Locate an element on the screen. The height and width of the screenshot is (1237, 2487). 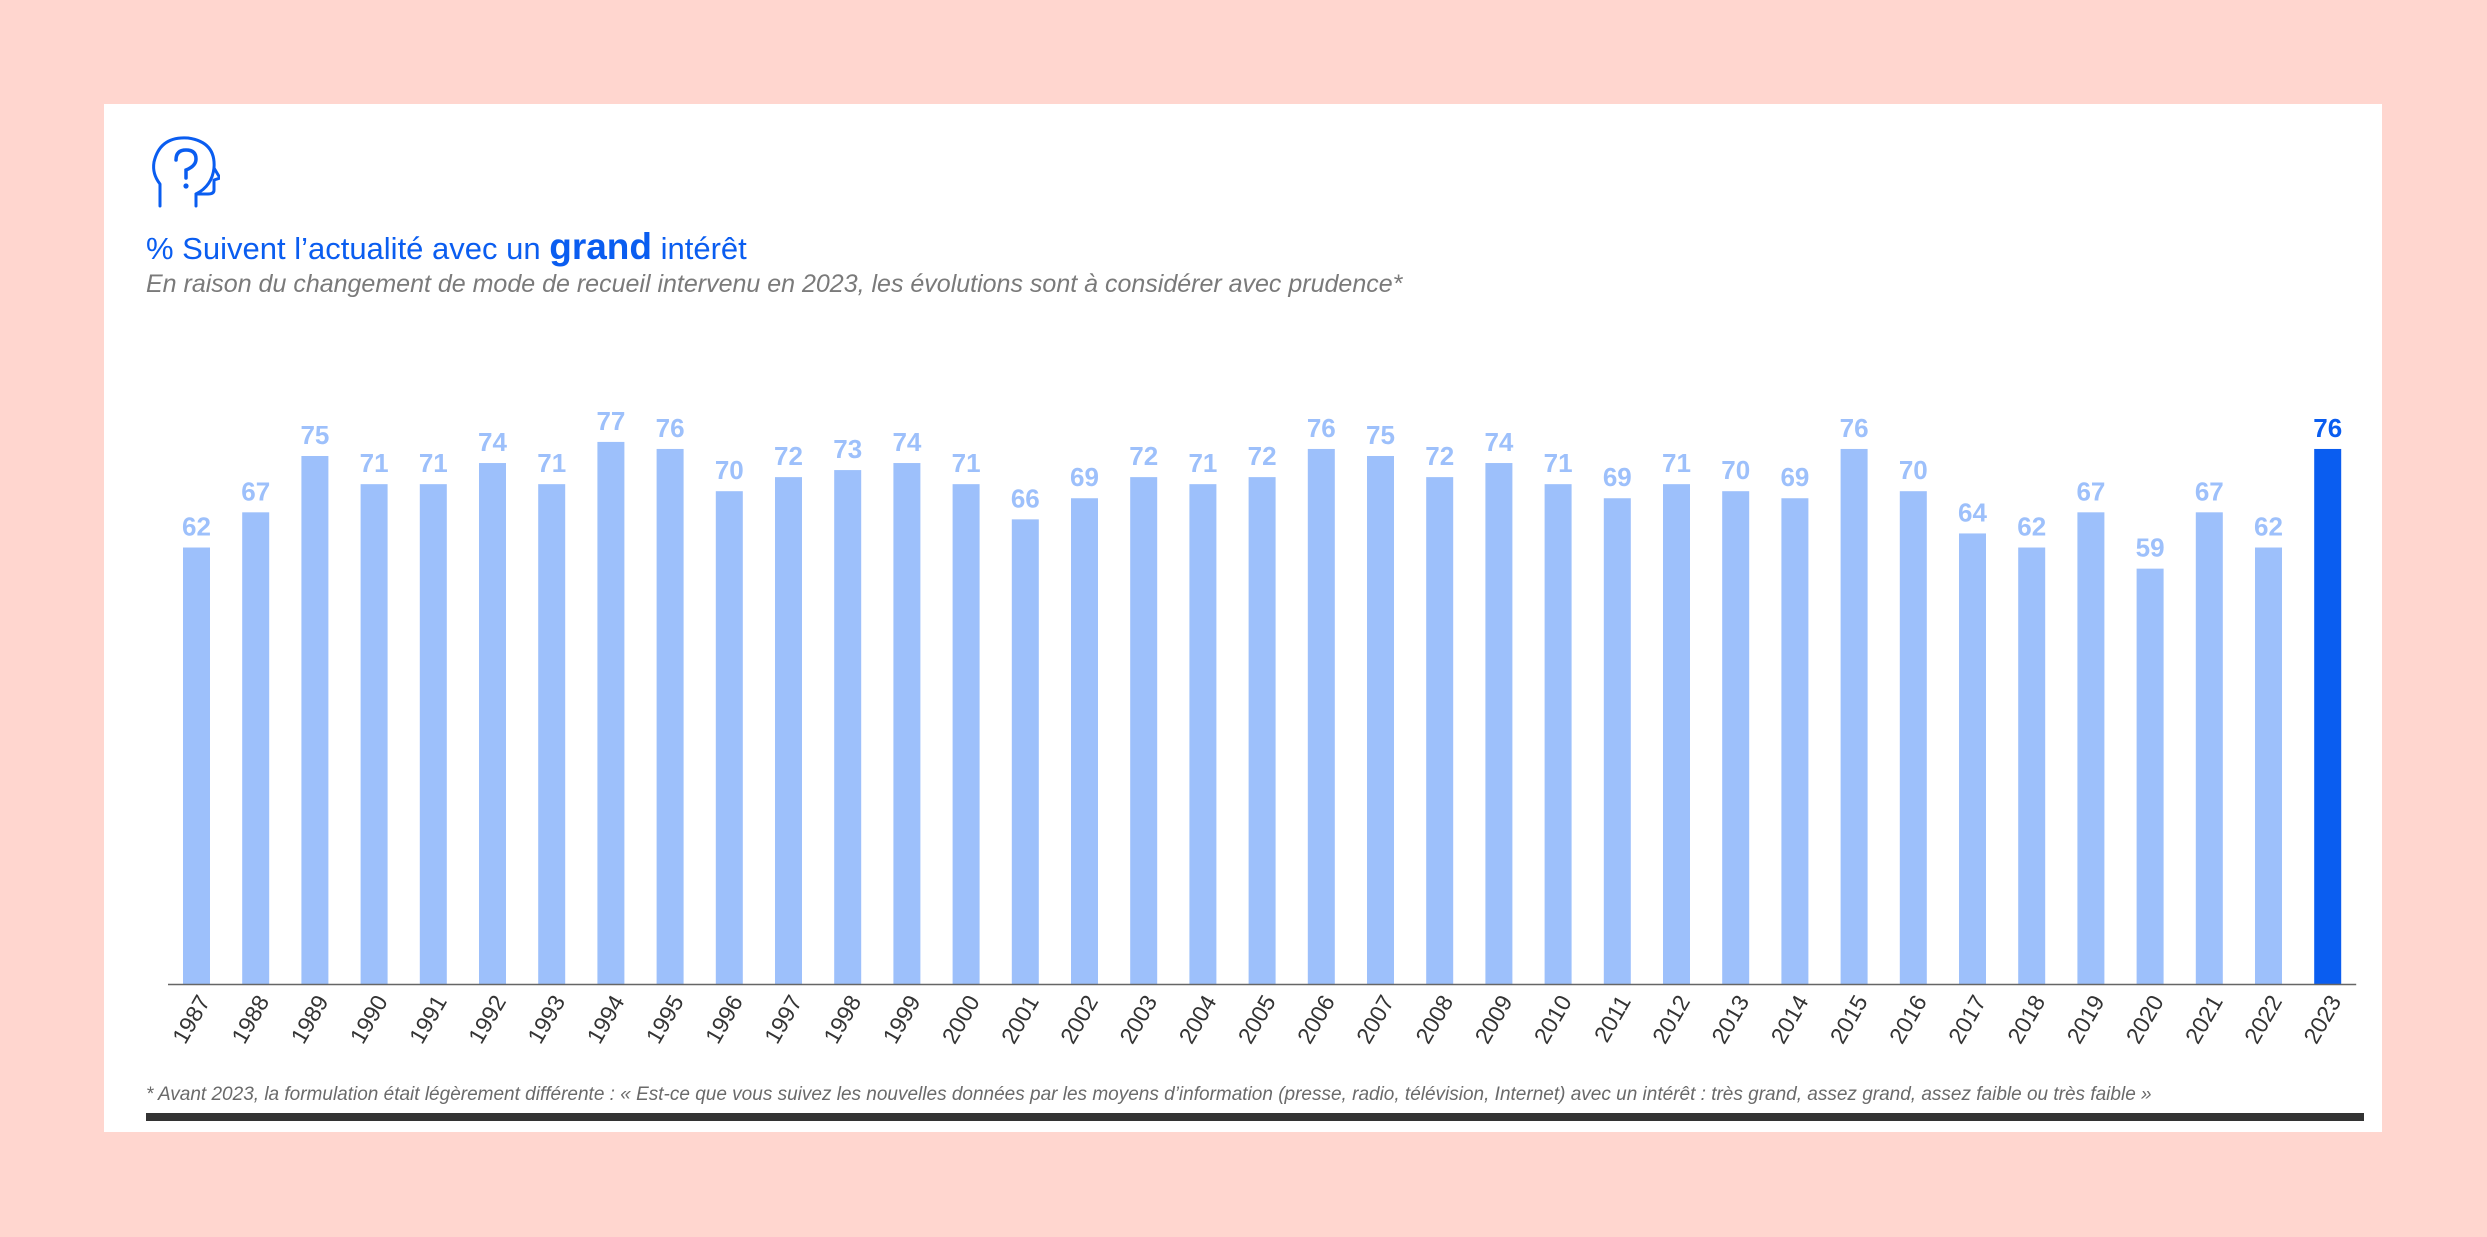
bar-2002 is located at coordinates (1084, 741).